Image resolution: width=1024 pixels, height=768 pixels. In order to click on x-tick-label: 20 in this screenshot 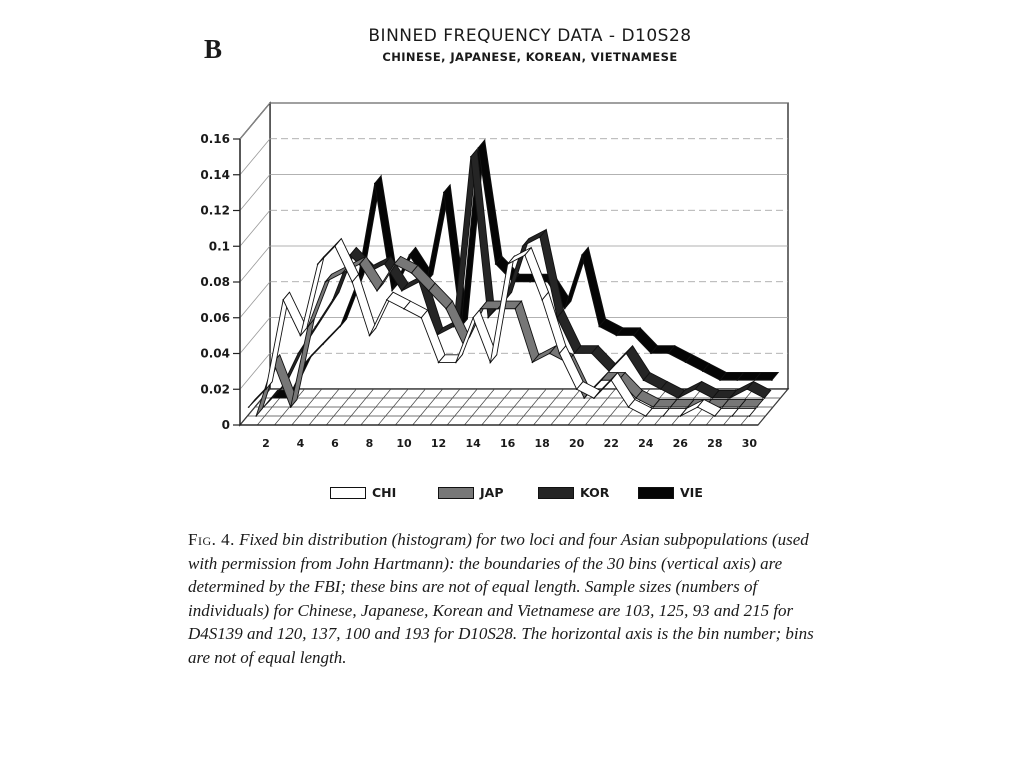, I will do `click(577, 443)`.